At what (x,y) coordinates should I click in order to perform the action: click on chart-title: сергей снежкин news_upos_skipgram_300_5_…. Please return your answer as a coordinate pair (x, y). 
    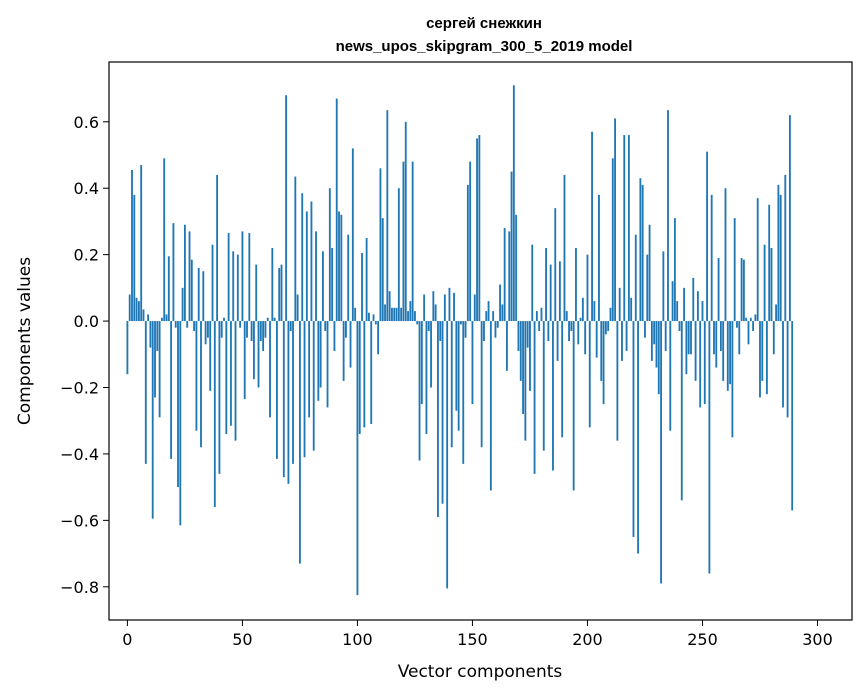
    Looking at the image, I should click on (484, 35).